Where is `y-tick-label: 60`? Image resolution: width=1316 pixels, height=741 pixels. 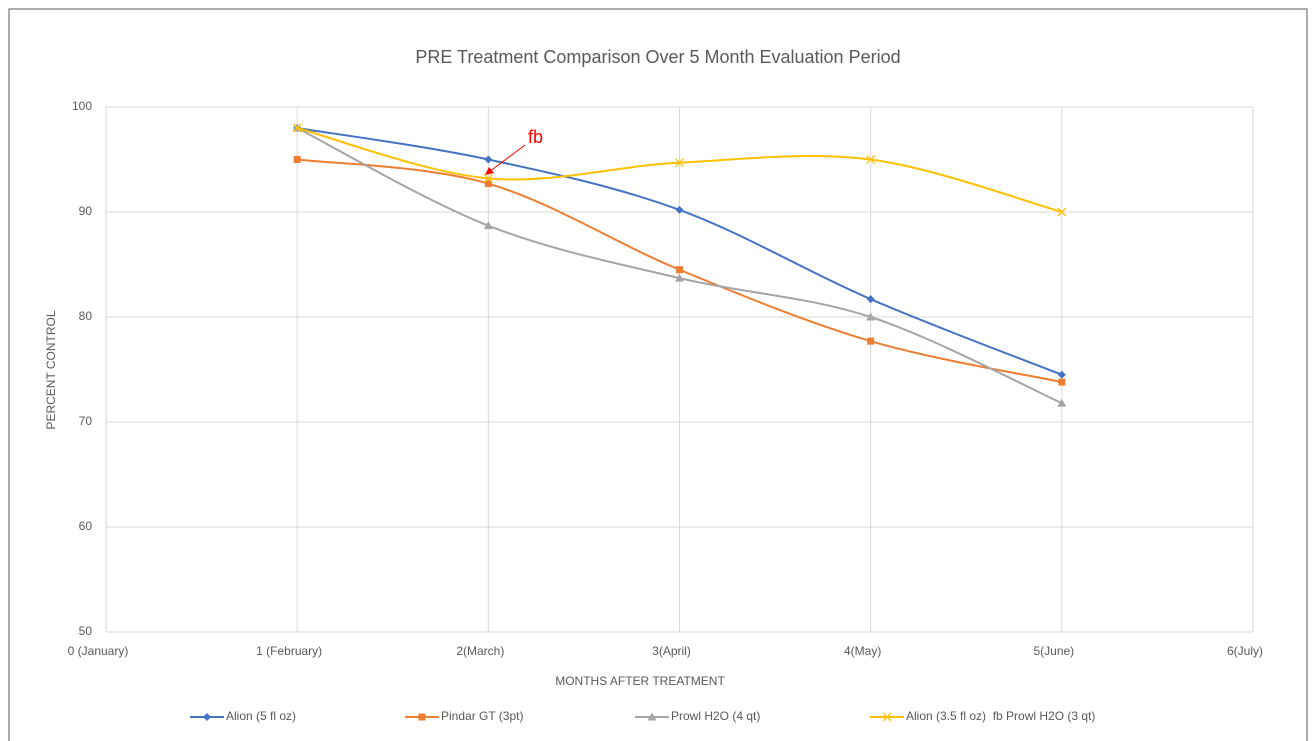
y-tick-label: 60 is located at coordinates (86, 526).